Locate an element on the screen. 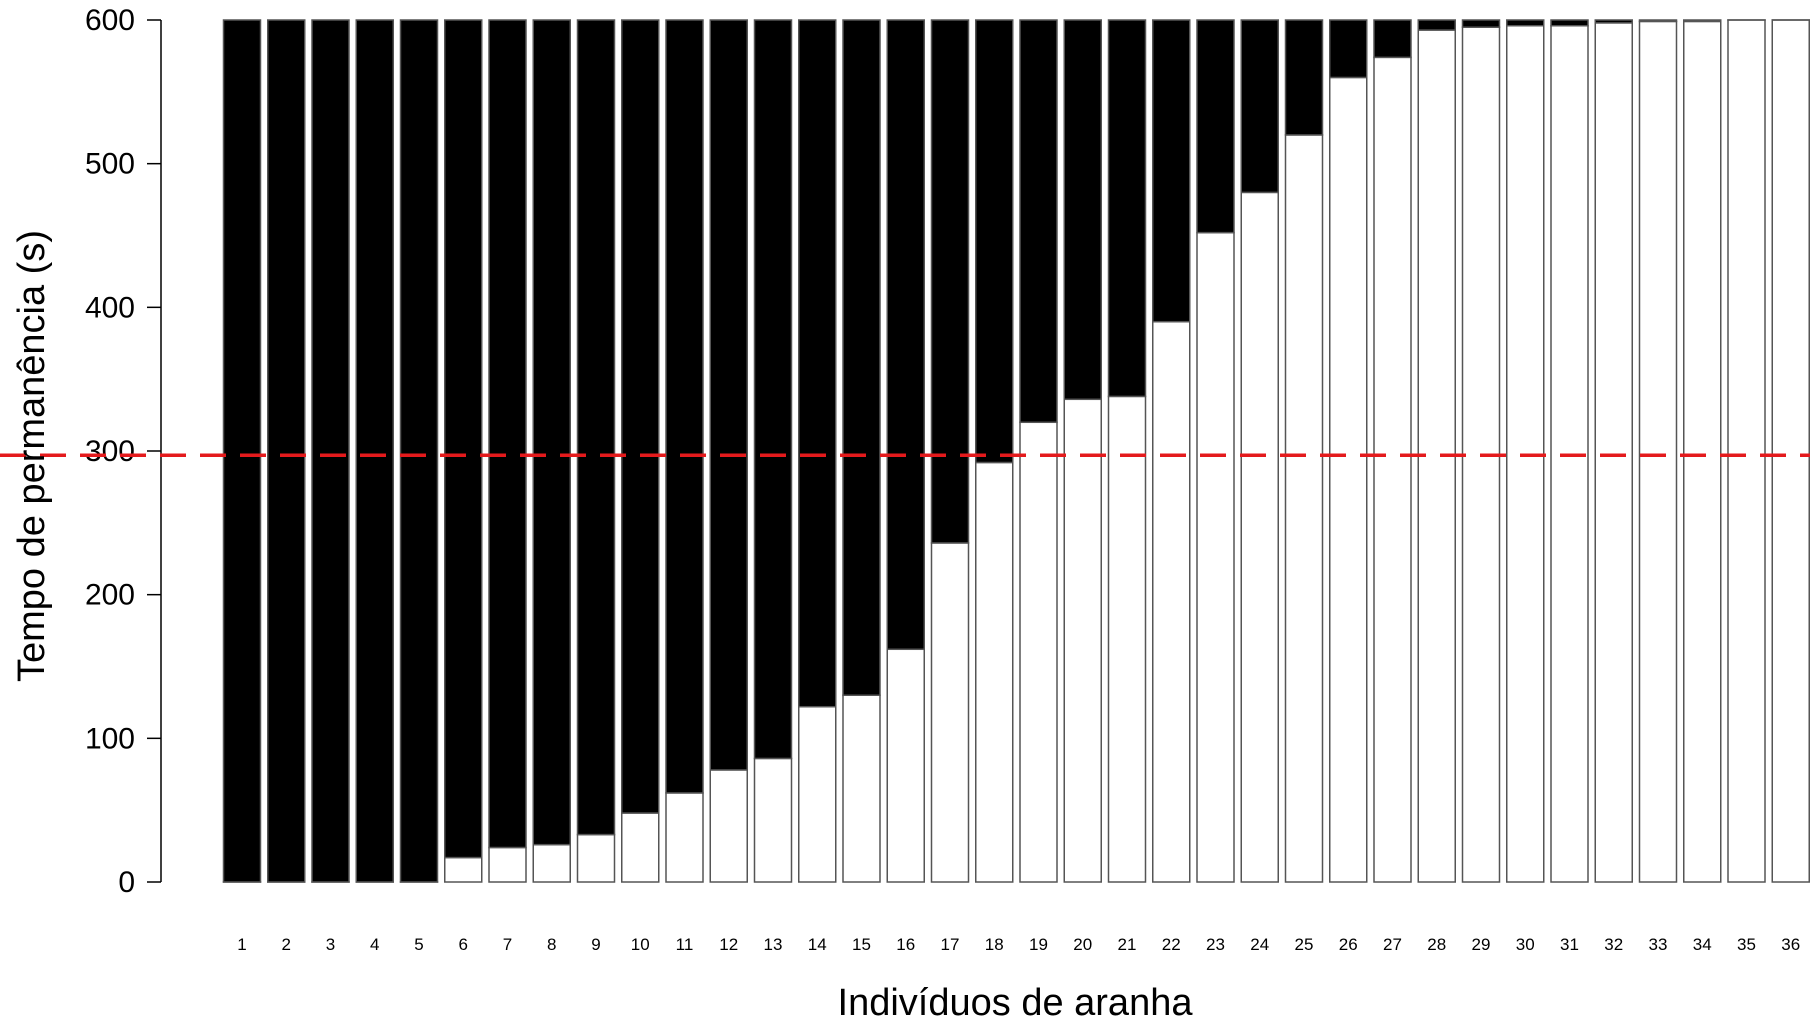 This screenshot has width=1810, height=1036. x-tick-label: 15 is located at coordinates (861, 944).